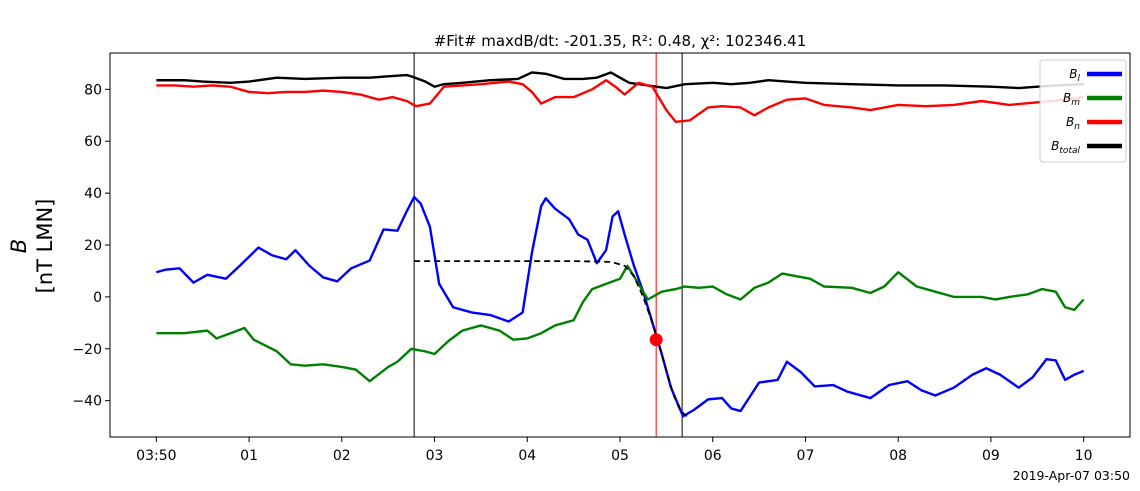 The width and height of the screenshot is (1140, 491). I want to click on x-tick-label: 04, so click(527, 456).